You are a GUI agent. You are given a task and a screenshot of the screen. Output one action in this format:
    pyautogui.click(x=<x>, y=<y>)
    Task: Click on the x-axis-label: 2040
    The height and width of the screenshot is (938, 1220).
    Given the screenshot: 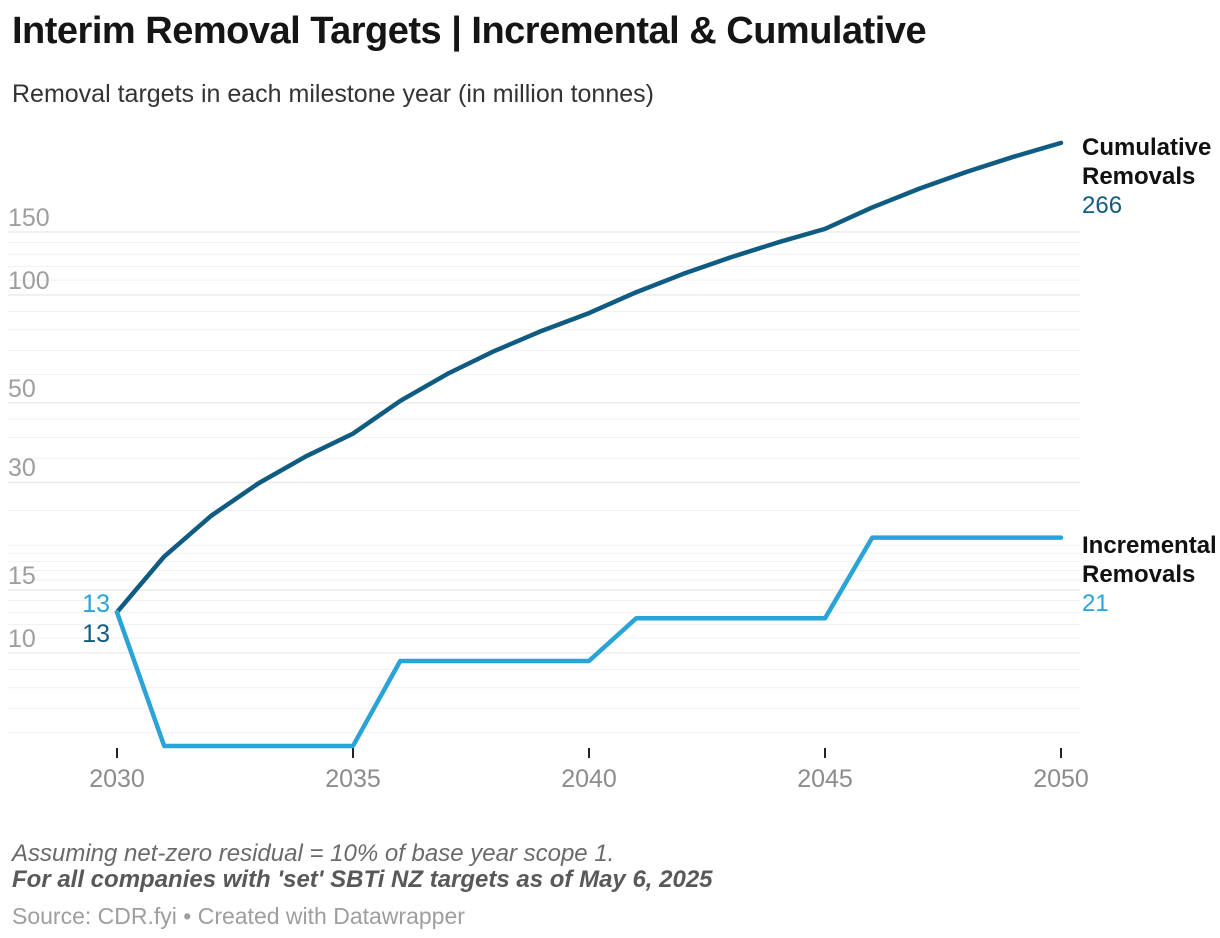 What is the action you would take?
    pyautogui.click(x=589, y=779)
    